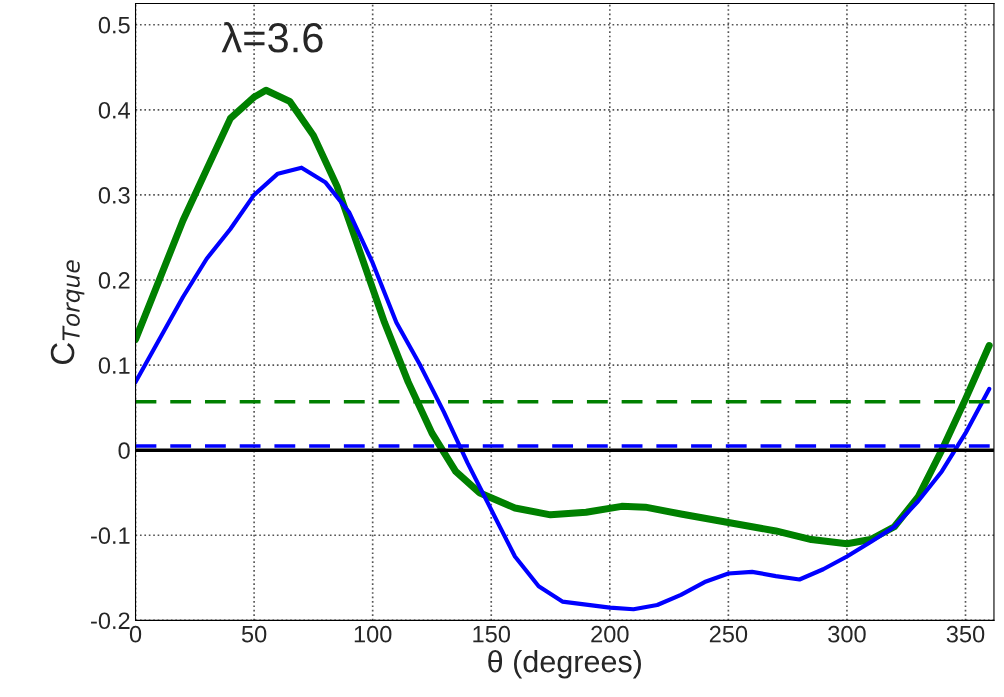  What do you see at coordinates (272, 37) in the screenshot?
I see `annotation: λ=3.6` at bounding box center [272, 37].